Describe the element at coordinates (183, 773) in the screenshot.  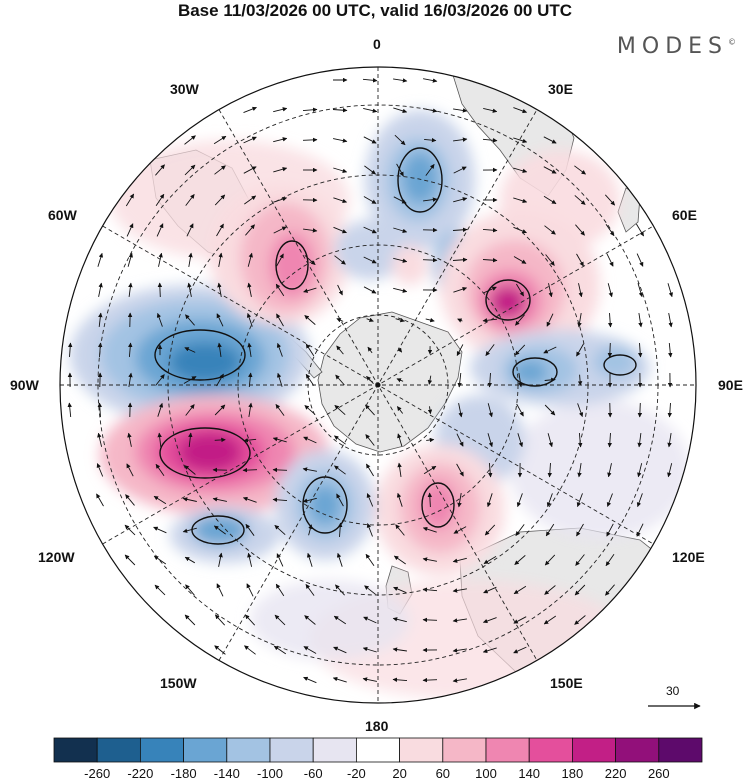
I see `colorbar-tick-label: -180` at that location.